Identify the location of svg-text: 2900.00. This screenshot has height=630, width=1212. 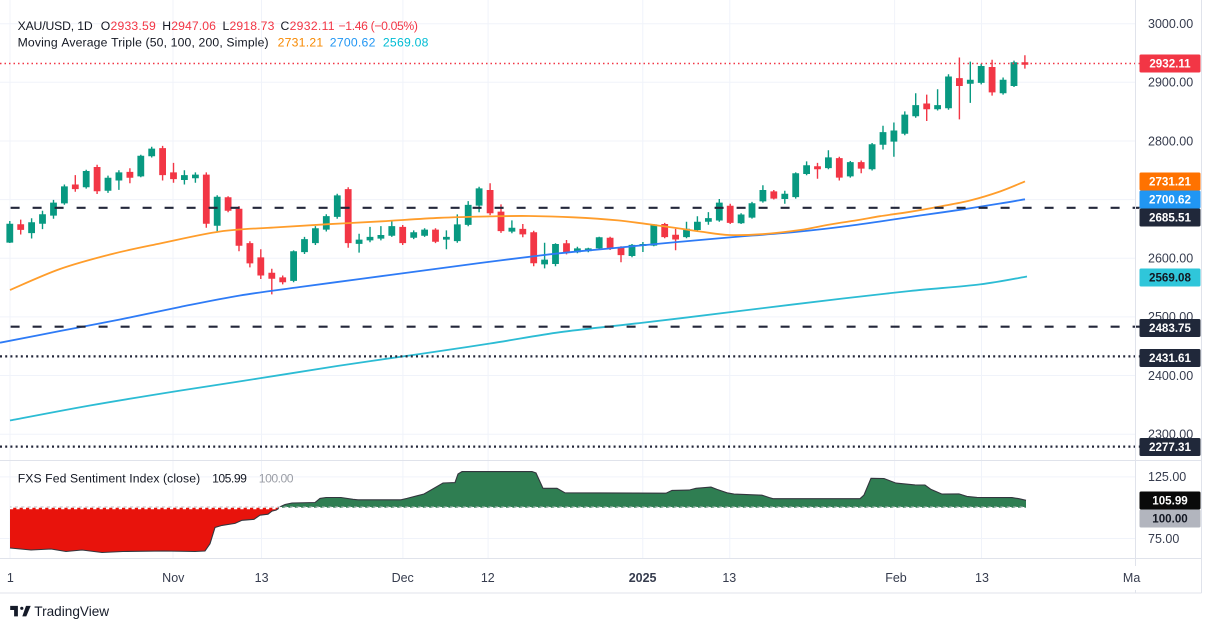
(1170, 83).